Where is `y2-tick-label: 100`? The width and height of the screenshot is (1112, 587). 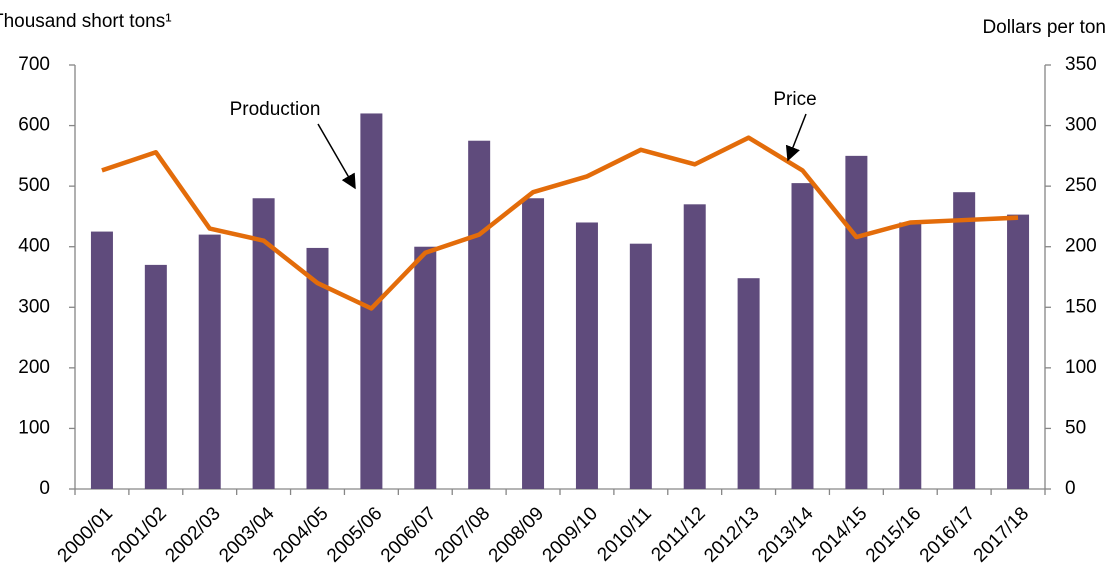 y2-tick-label: 100 is located at coordinates (1081, 367).